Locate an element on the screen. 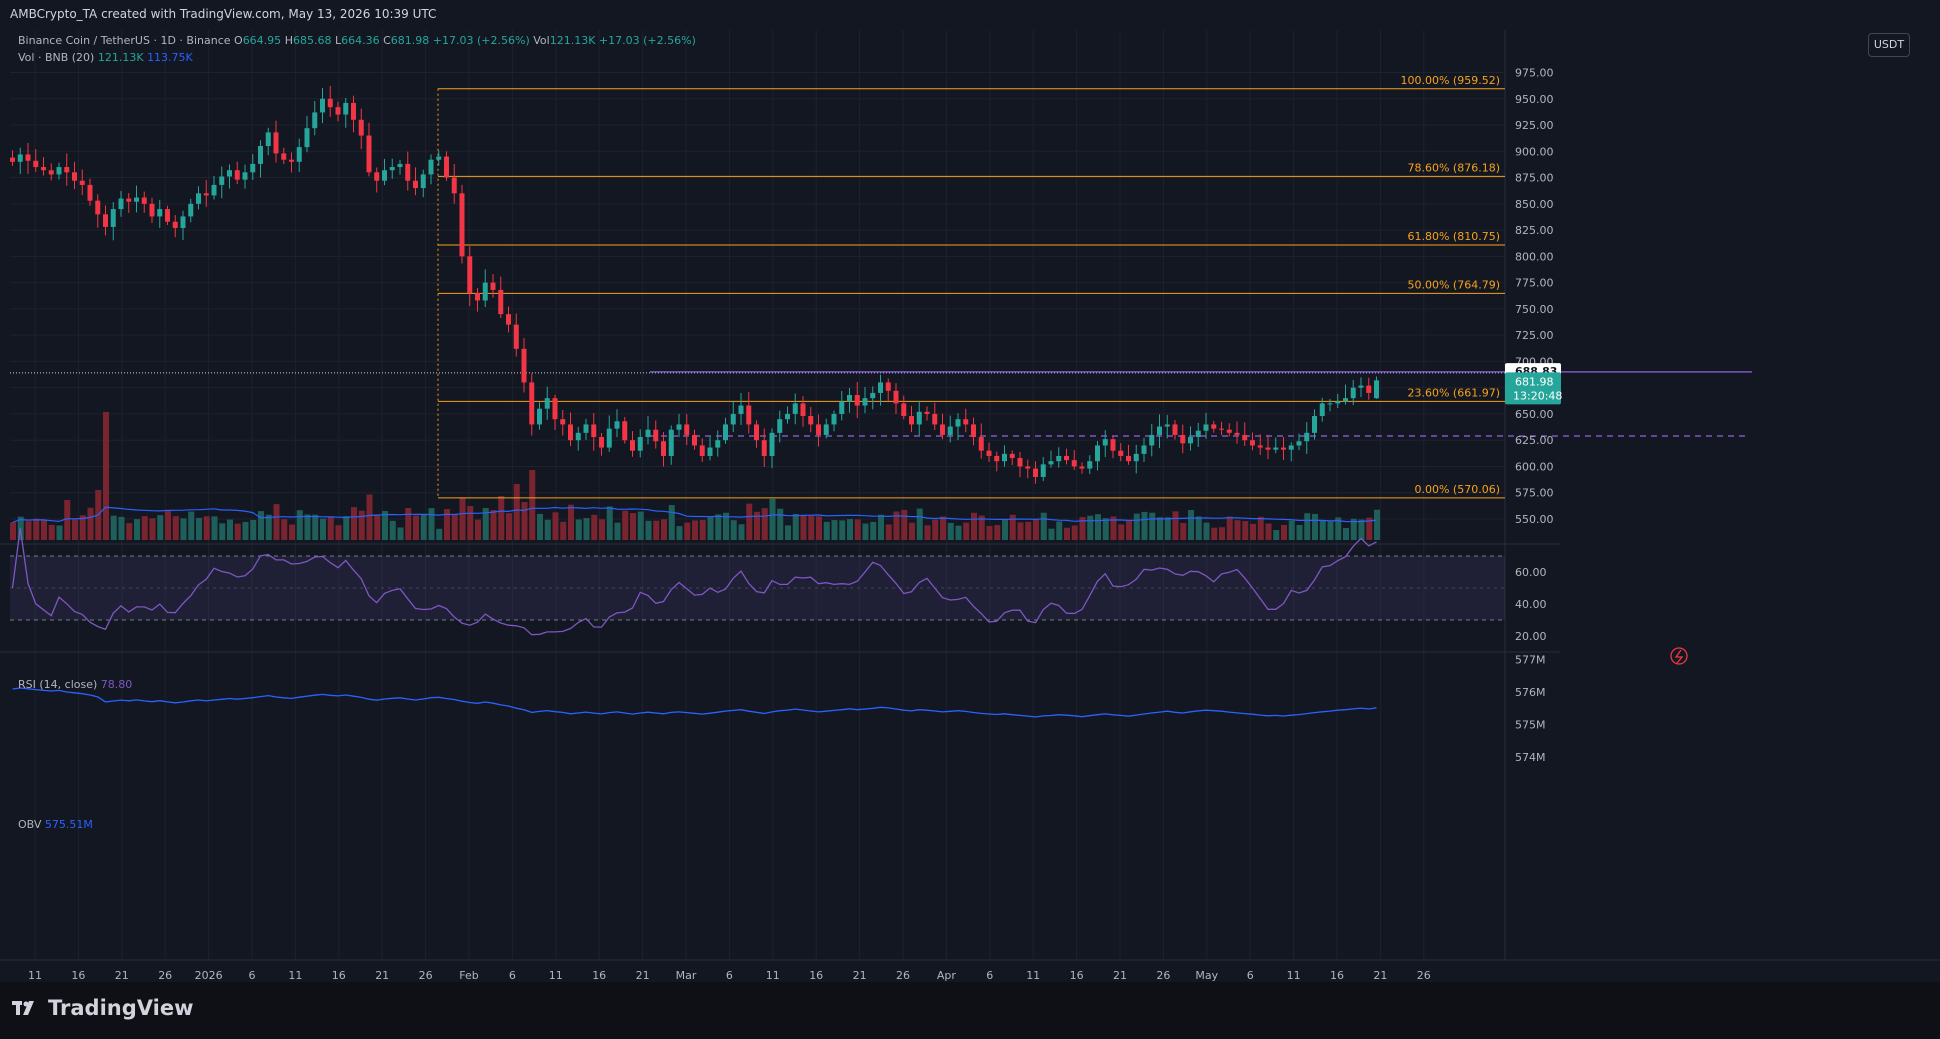 This screenshot has height=1039, width=1940. time-tick-25: 21 is located at coordinates (1120, 975).